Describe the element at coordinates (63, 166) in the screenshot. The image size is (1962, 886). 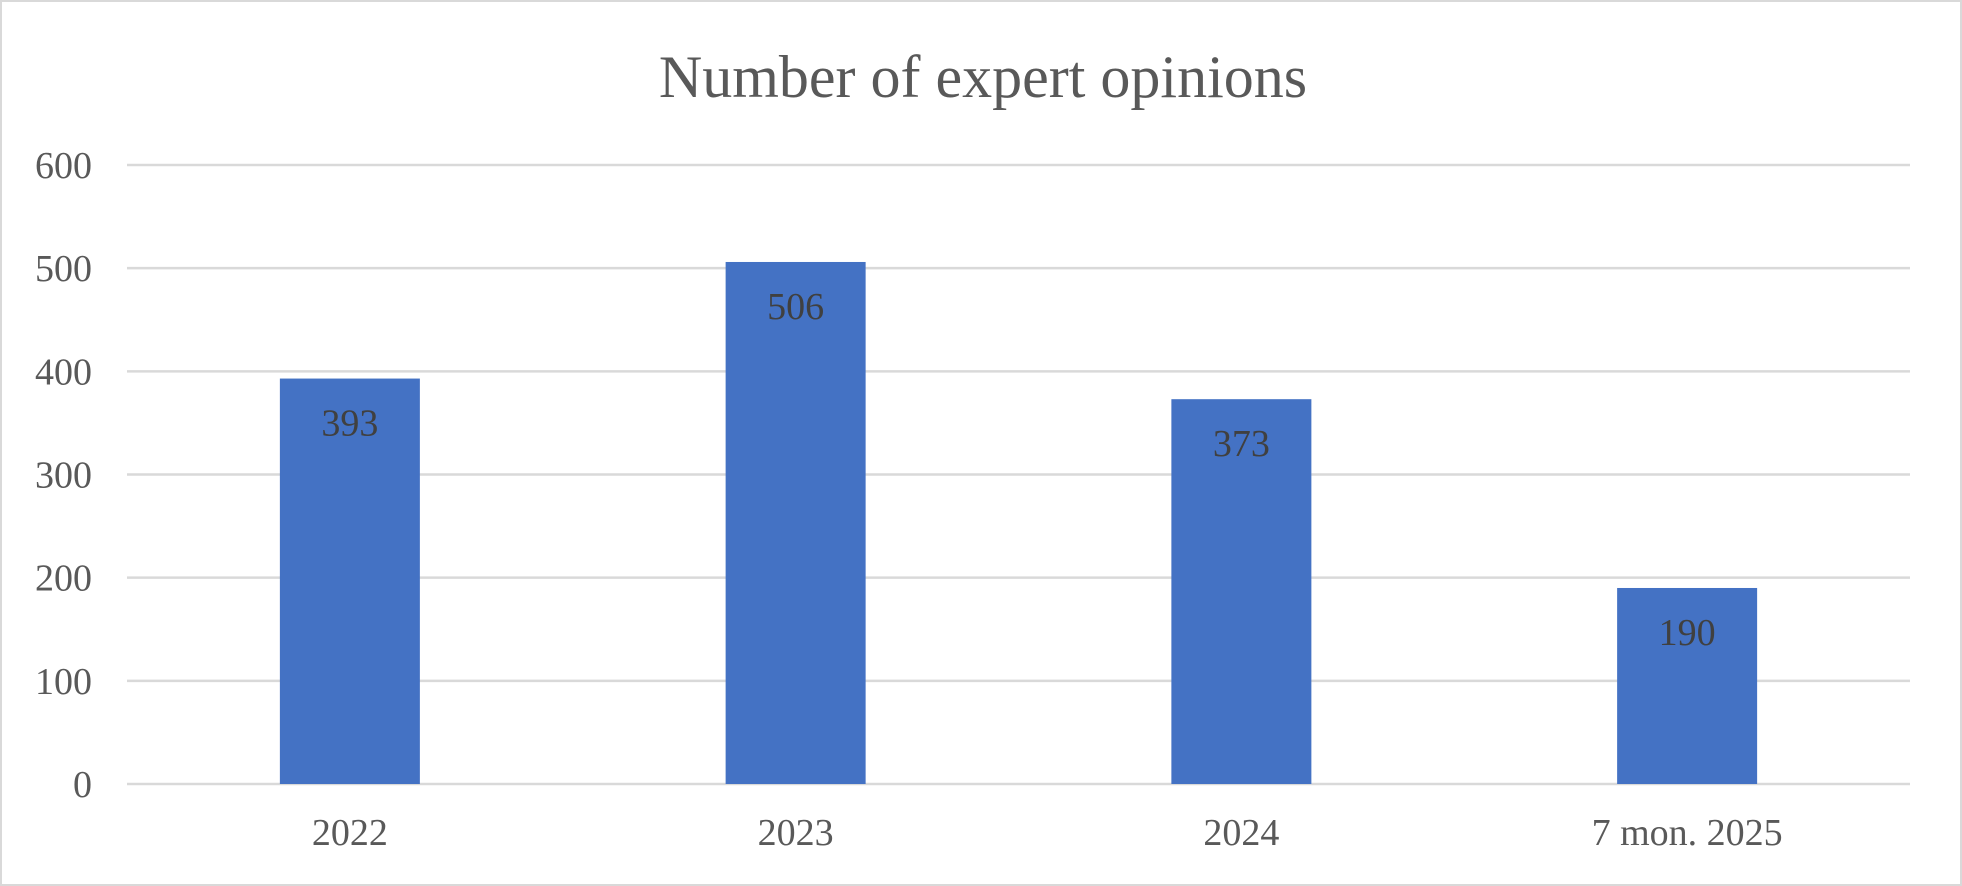
I see `y-tick-label: 600` at that location.